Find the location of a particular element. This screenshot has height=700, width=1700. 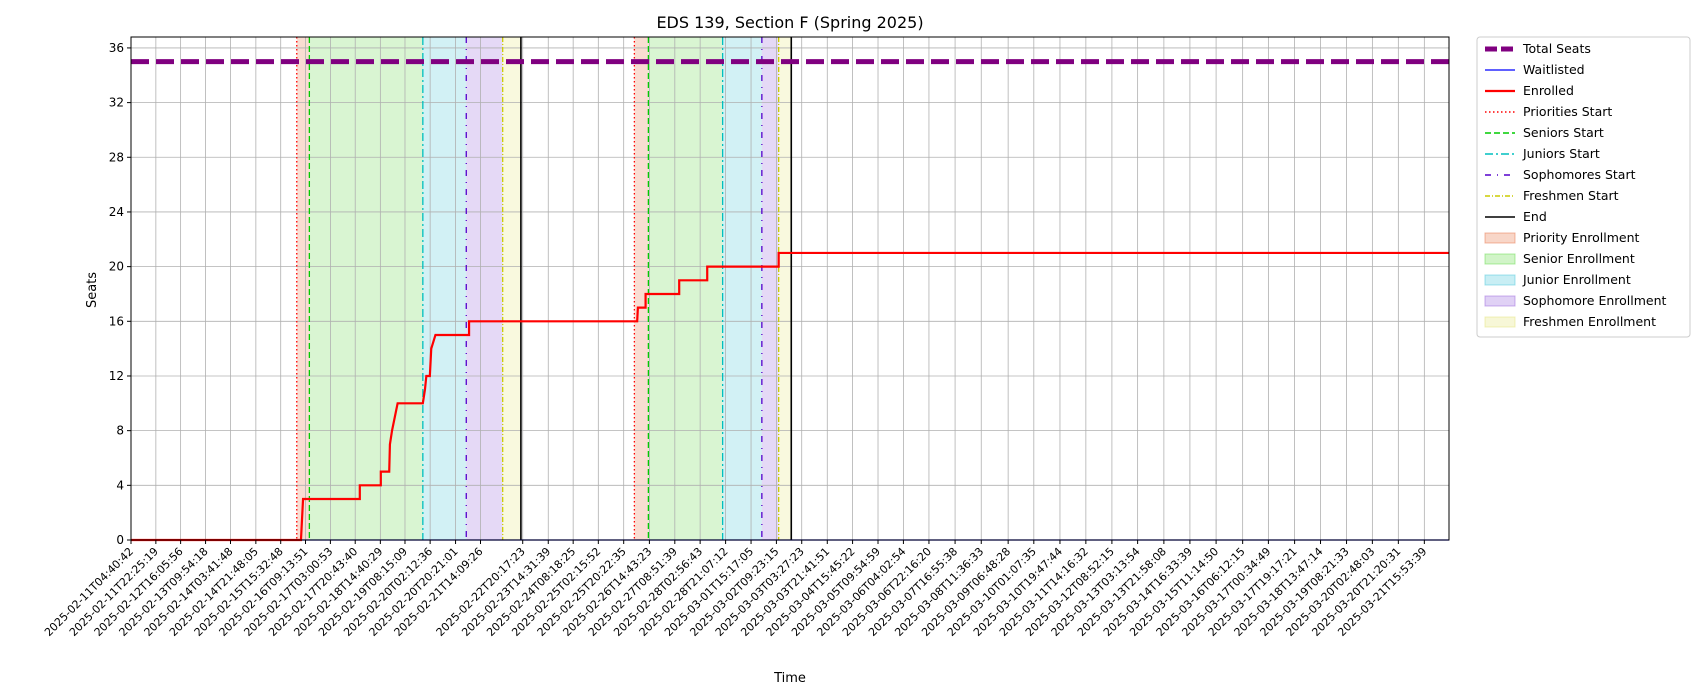

legend-entry-juniors-start: Juniors Start is located at coordinates (1561, 153).